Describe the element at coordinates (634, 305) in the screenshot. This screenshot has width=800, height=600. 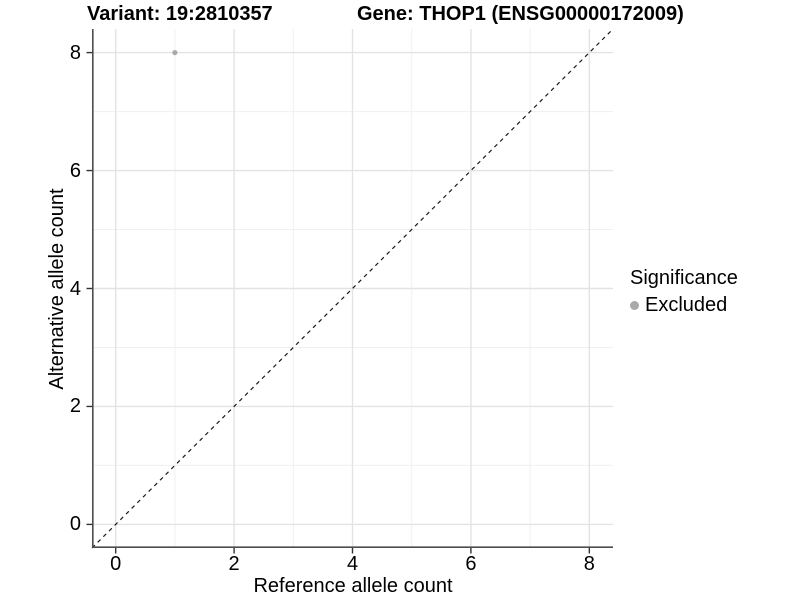
I see `excluded-point-icon` at that location.